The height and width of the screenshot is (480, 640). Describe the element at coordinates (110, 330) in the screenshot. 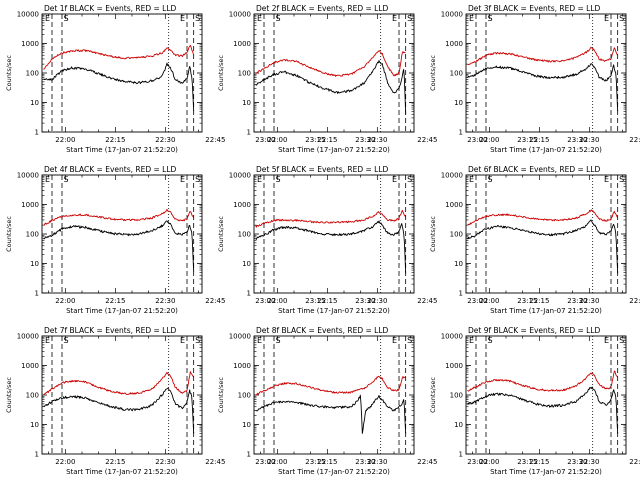

I see `panel-title: Det 7f BLACK = Events, RED = LLD` at that location.